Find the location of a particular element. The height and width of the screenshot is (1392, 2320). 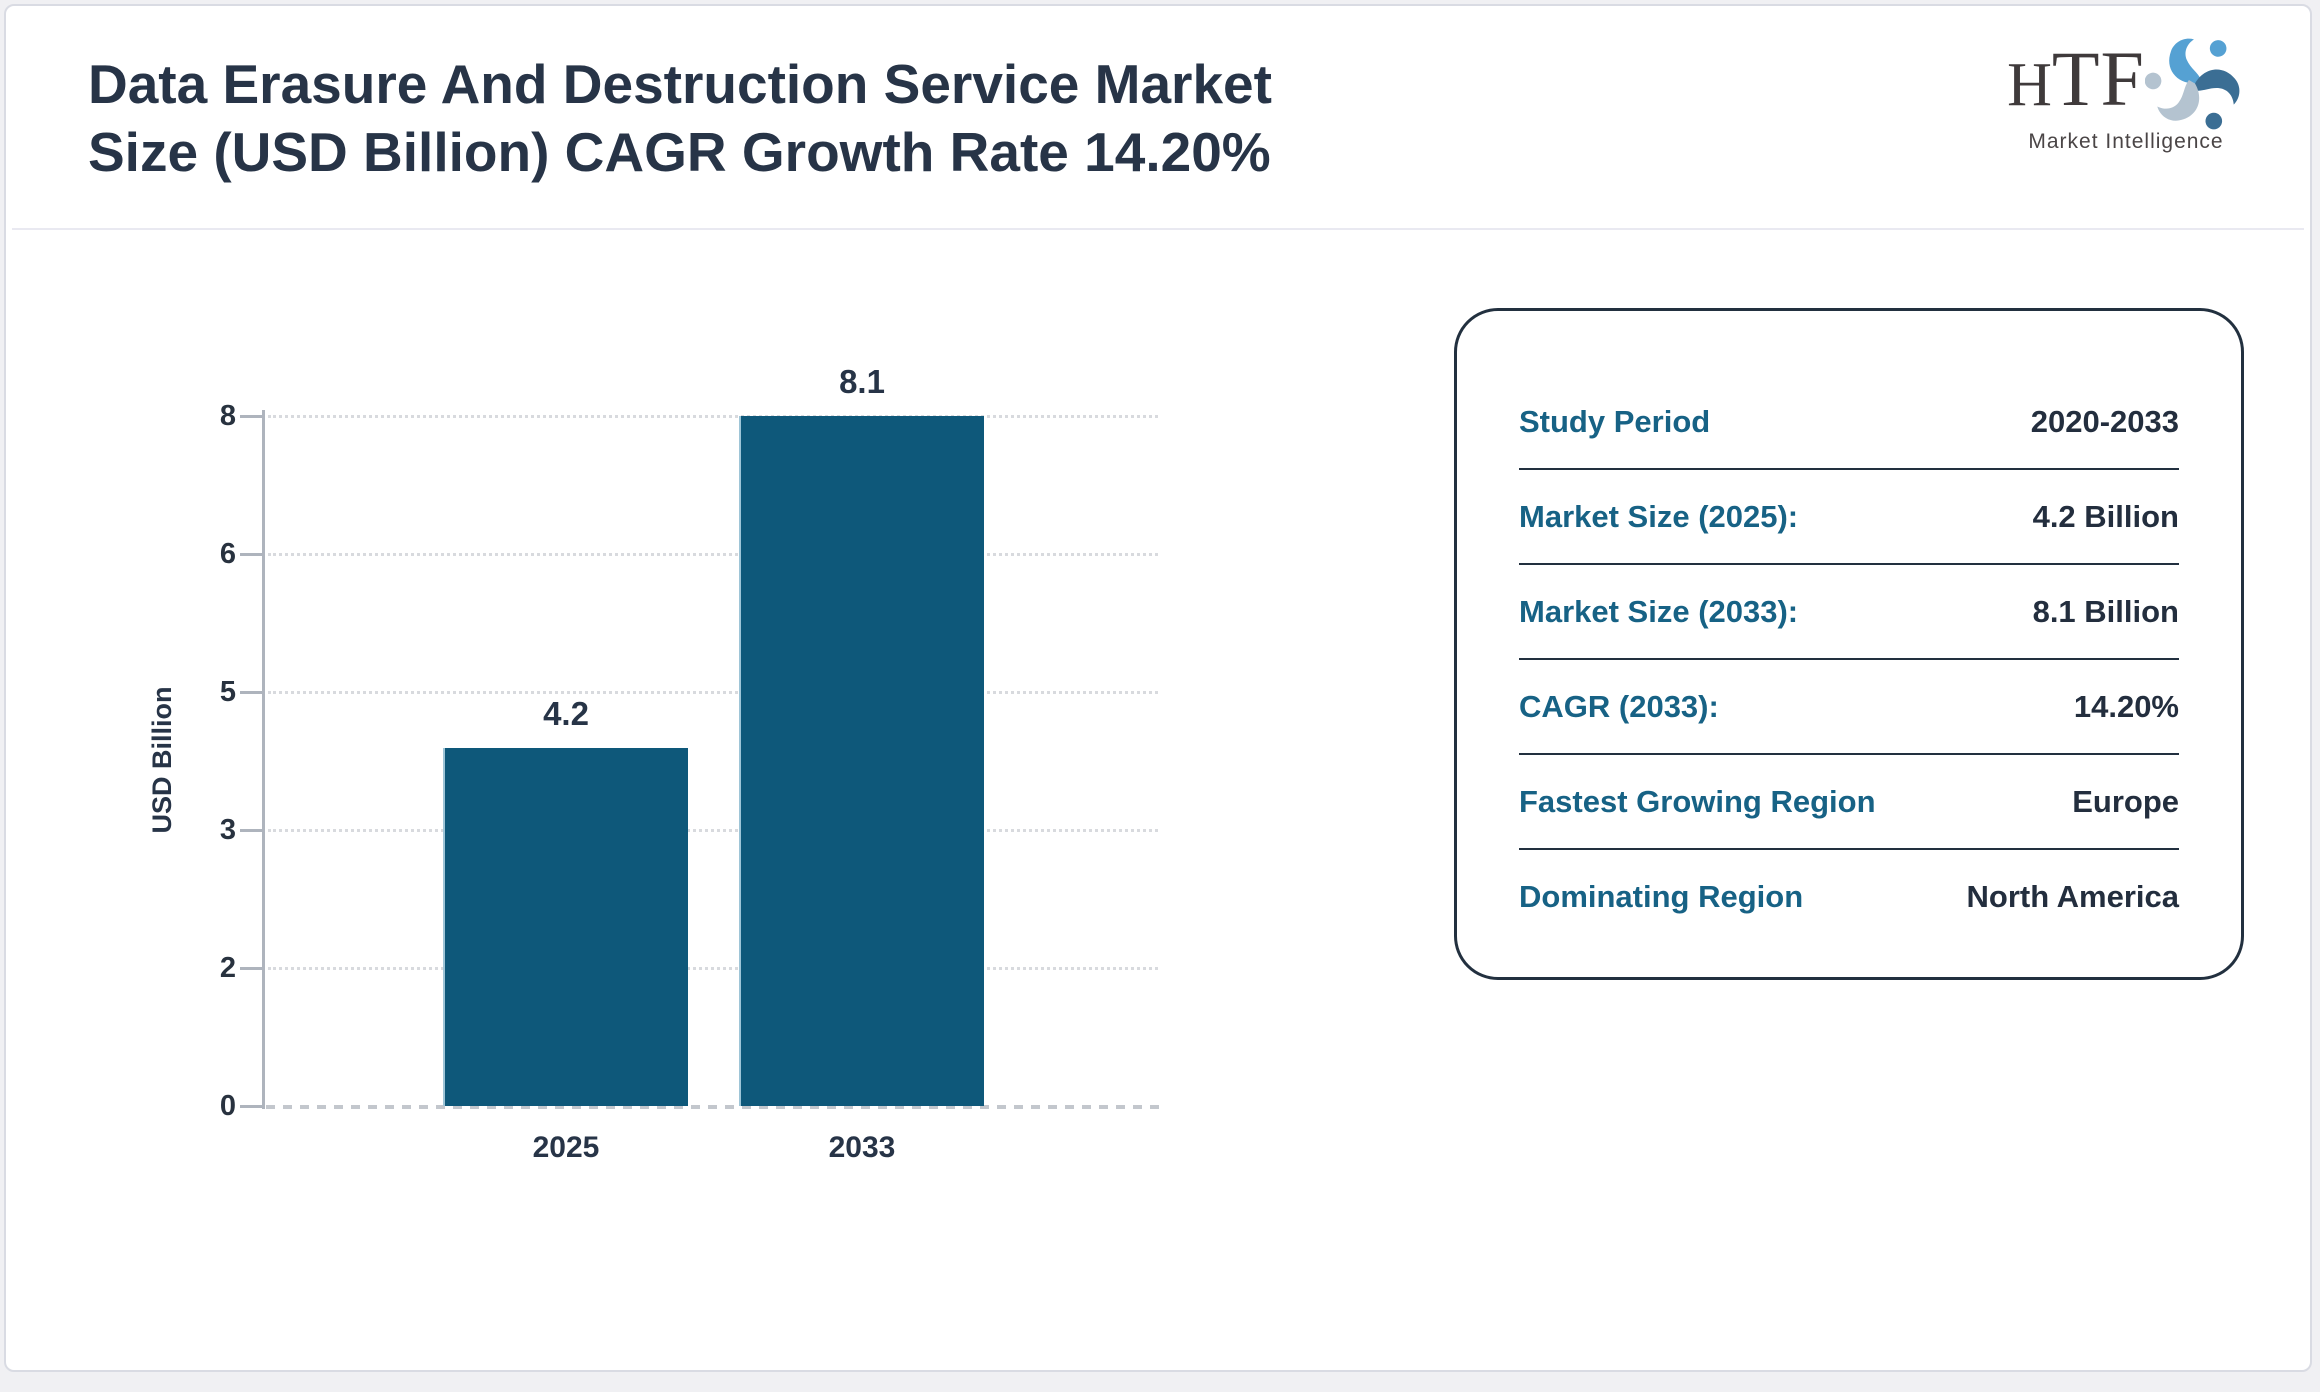

y-tick-label: 8 is located at coordinates (227, 416).